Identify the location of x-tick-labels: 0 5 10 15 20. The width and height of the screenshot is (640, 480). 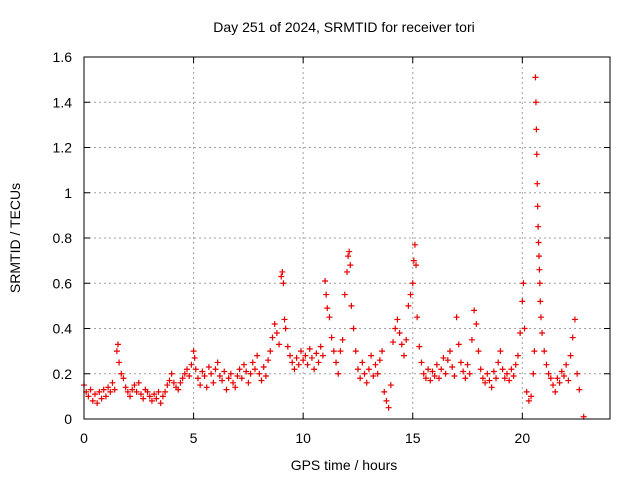
(305, 438).